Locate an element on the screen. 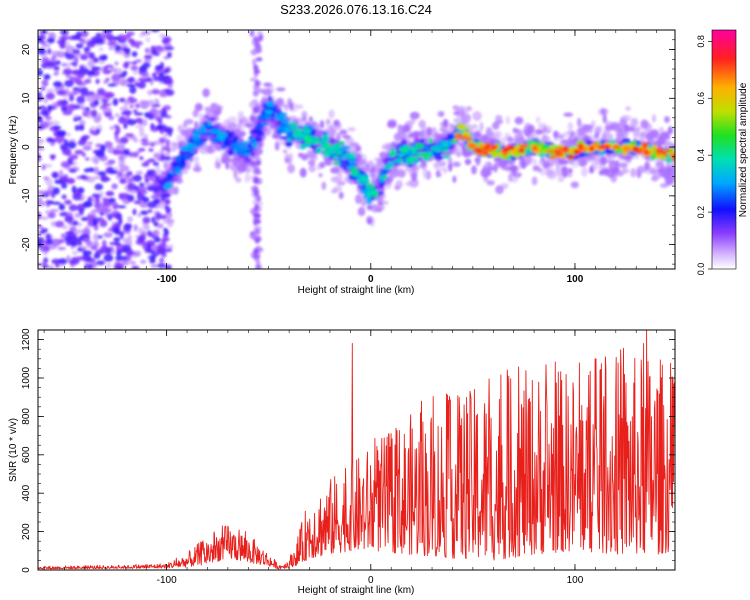 The height and width of the screenshot is (600, 750). x-tick-label: 0 is located at coordinates (371, 580).